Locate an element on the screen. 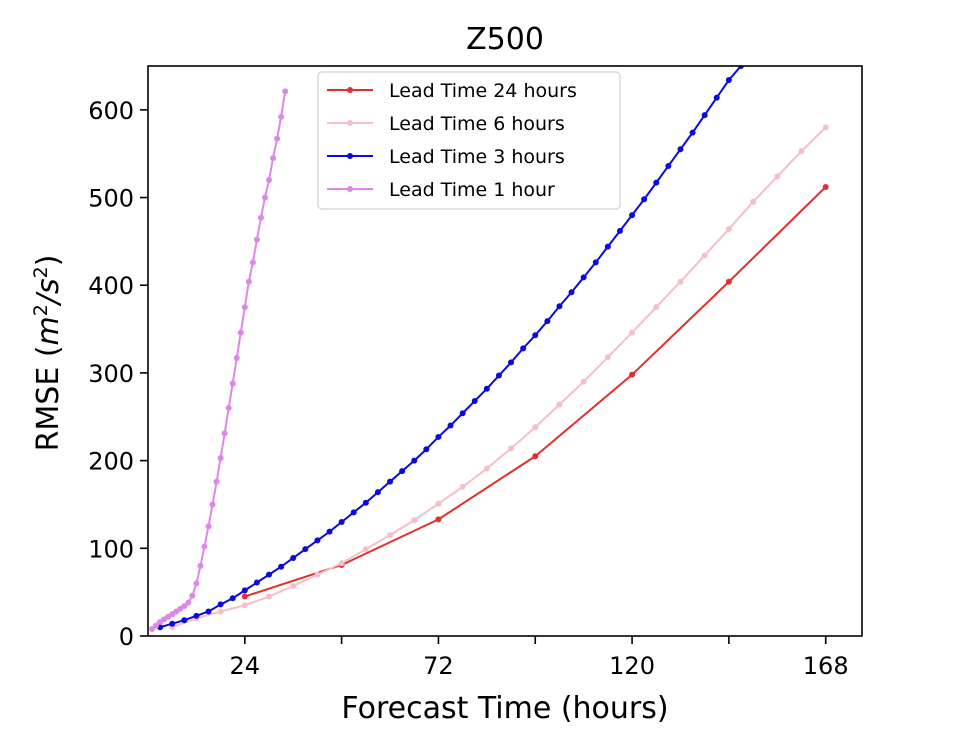 This screenshot has width=964, height=750. y-label-exp-1: 2 is located at coordinates (41, 310).